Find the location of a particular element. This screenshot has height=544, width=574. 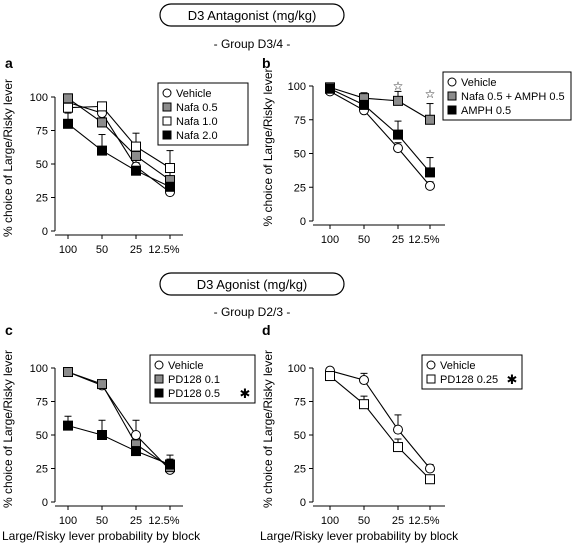

legend-label: Nafa 2.0 is located at coordinates (197, 136).